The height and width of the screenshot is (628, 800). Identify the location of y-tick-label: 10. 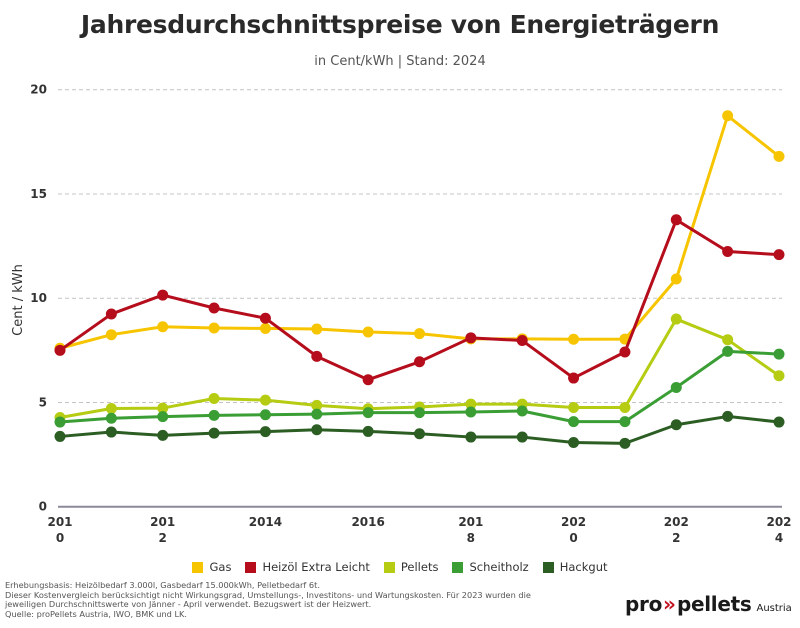
(38, 298).